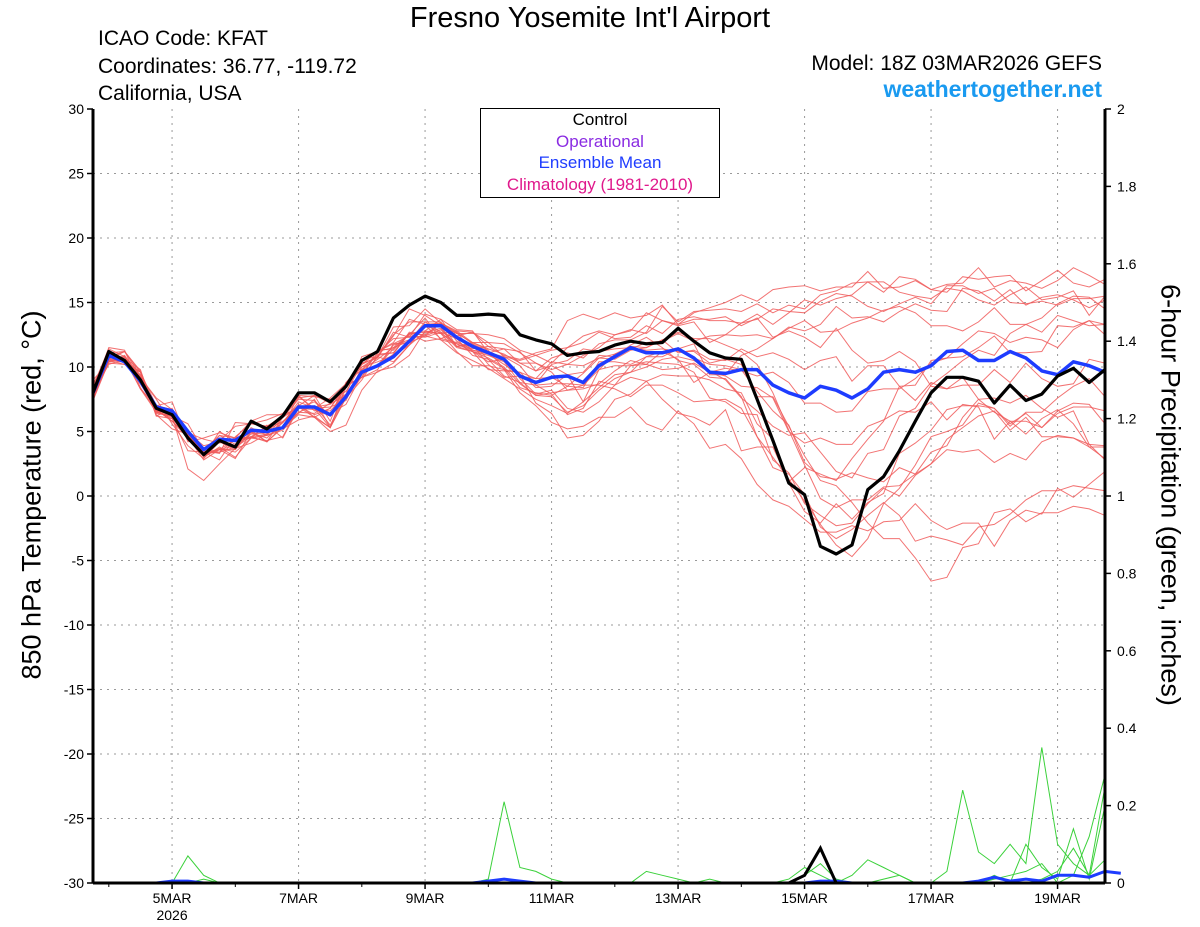 This screenshot has width=1200, height=927. Describe the element at coordinates (607, 877) in the screenshot. I see `mean-precip-line` at that location.